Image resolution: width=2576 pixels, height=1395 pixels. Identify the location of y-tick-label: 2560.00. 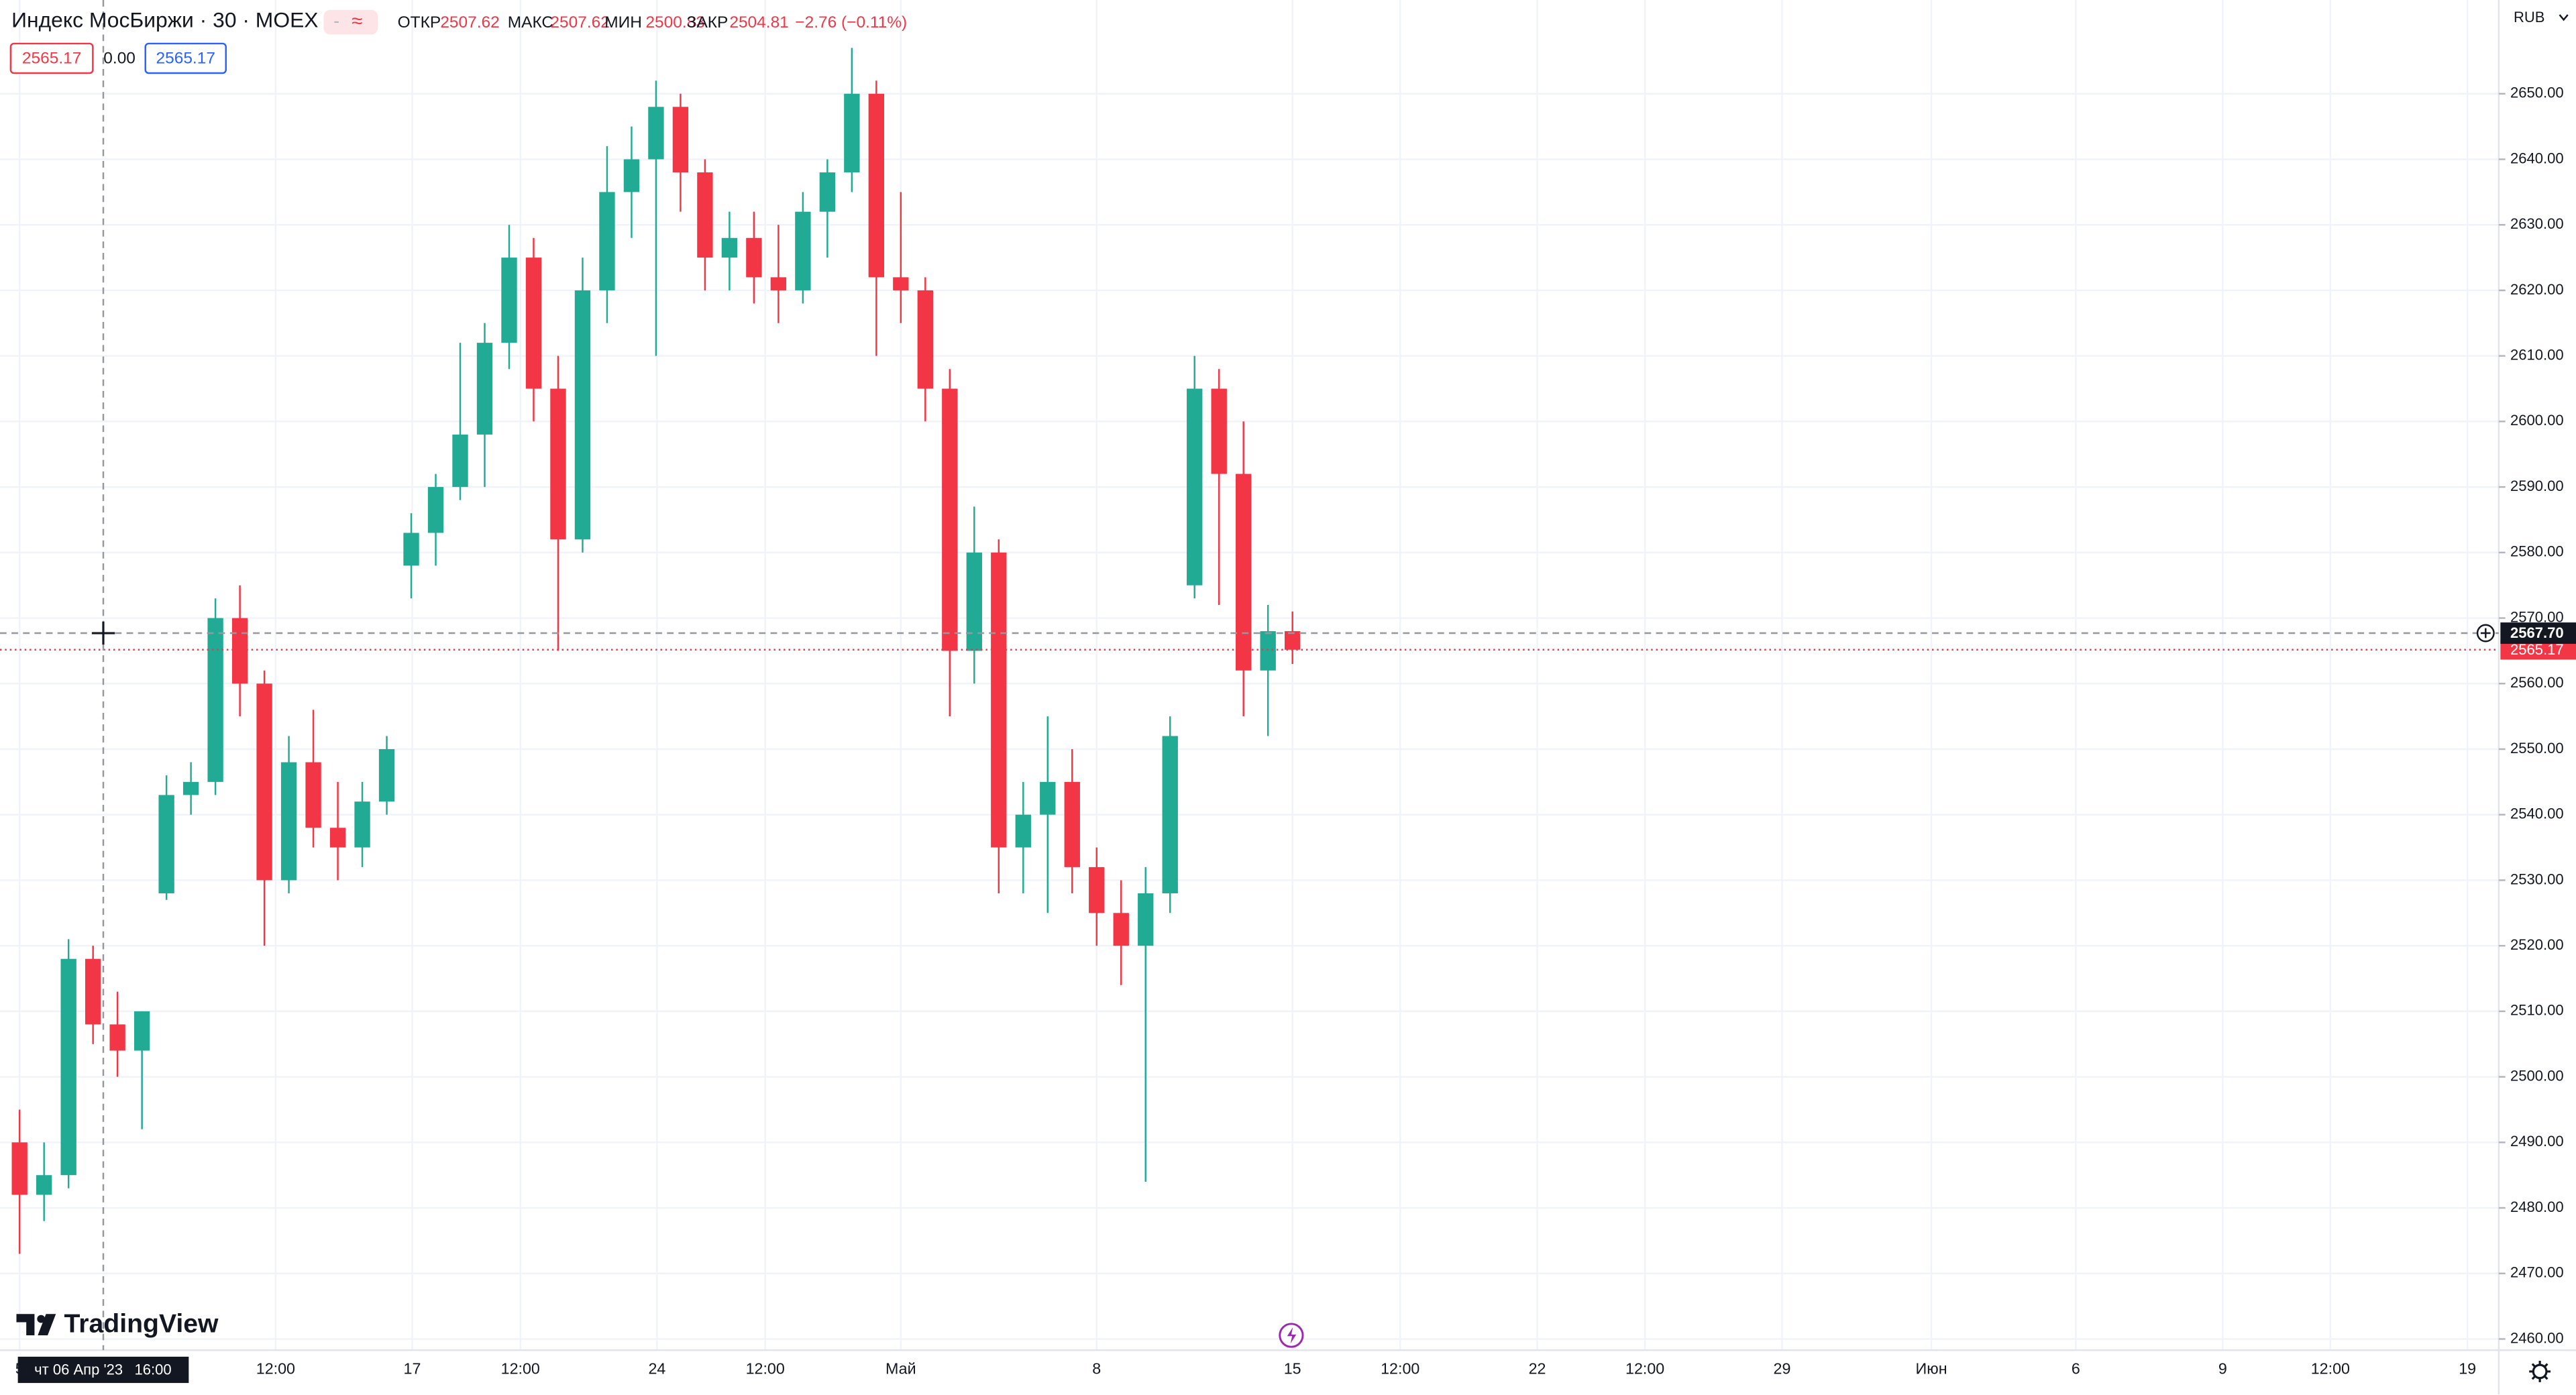
(2537, 682).